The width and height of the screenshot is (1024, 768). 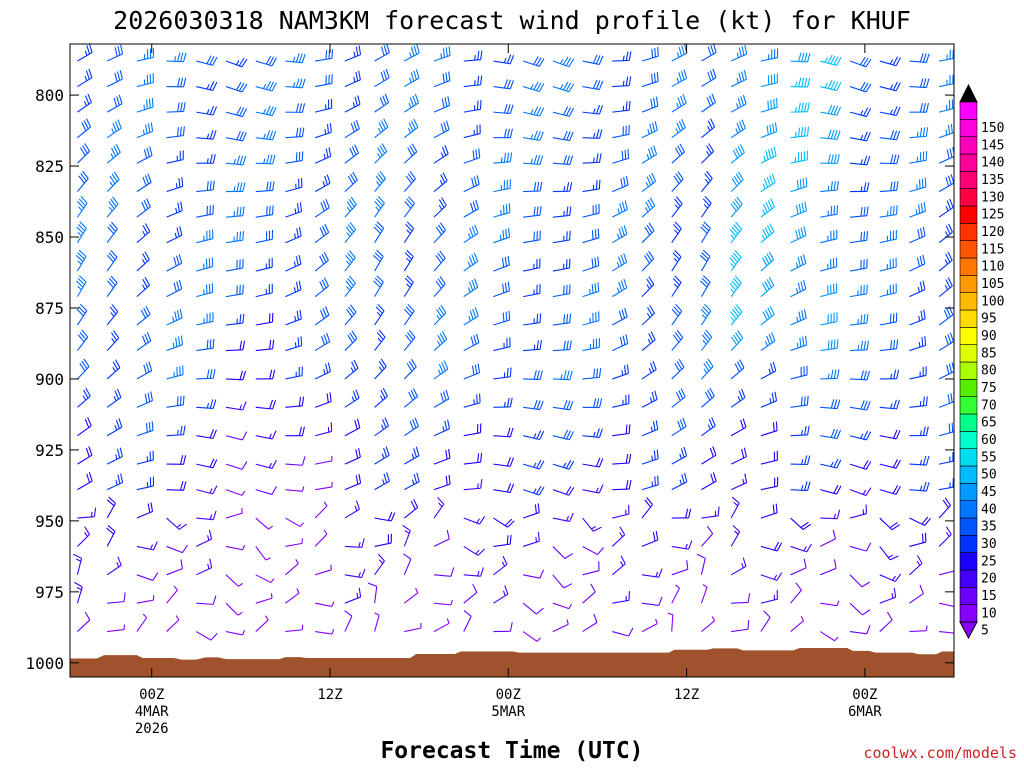 What do you see at coordinates (992, 197) in the screenshot?
I see `colorbar-label: 130` at bounding box center [992, 197].